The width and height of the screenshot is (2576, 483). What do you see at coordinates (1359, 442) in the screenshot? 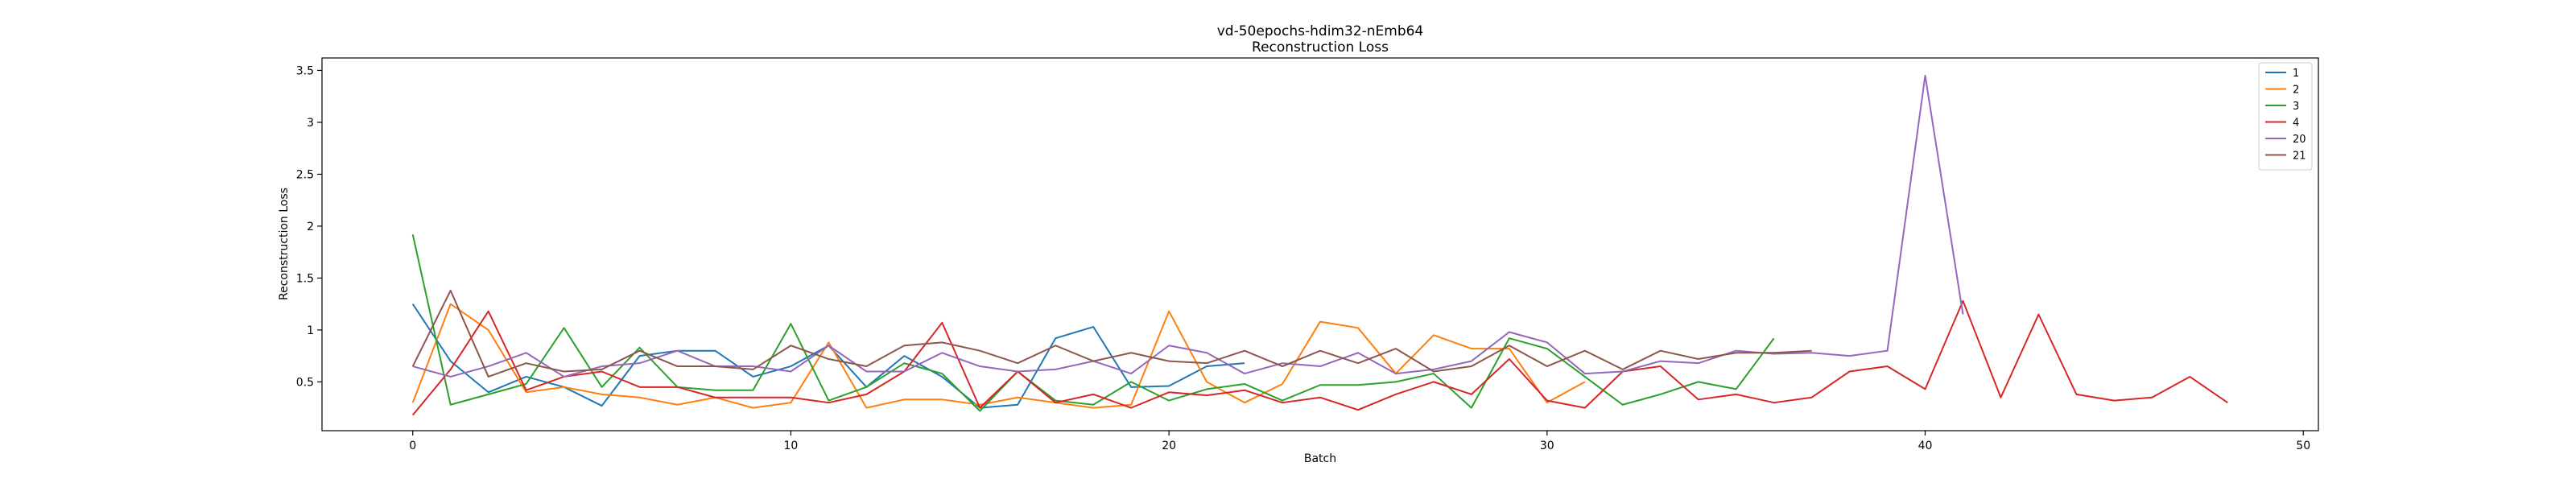
I see `x-axis: 0 10 20 30 40 50` at bounding box center [1359, 442].